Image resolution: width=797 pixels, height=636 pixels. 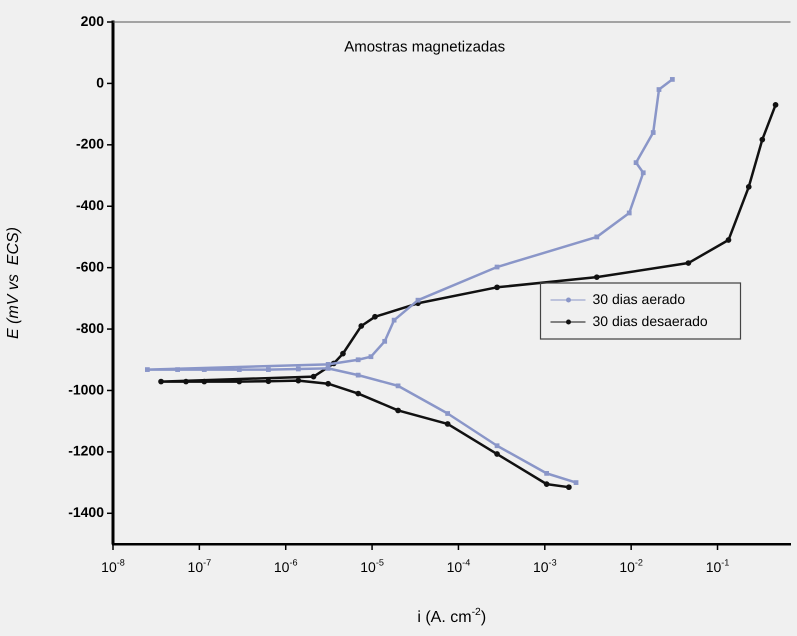 What do you see at coordinates (425, 47) in the screenshot?
I see `text: Amostras magnetizadas` at bounding box center [425, 47].